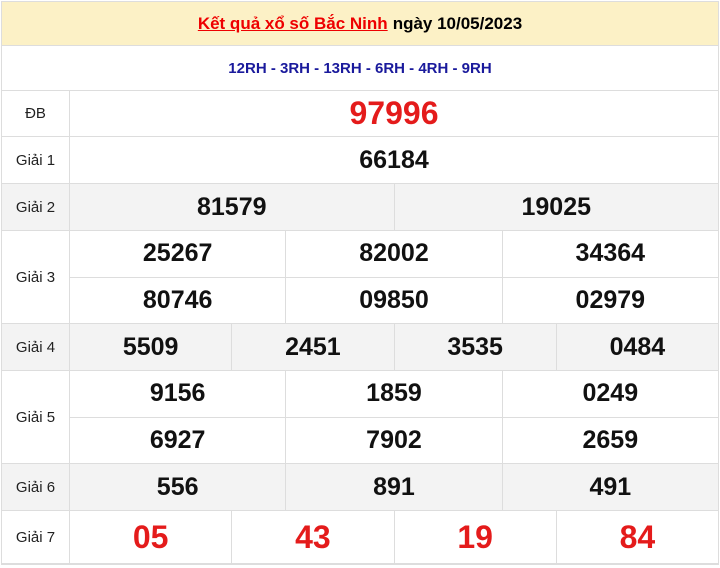 Image resolution: width=720 pixels, height=568 pixels. Describe the element at coordinates (609, 254) in the screenshot. I see `prize-number: 34364` at that location.